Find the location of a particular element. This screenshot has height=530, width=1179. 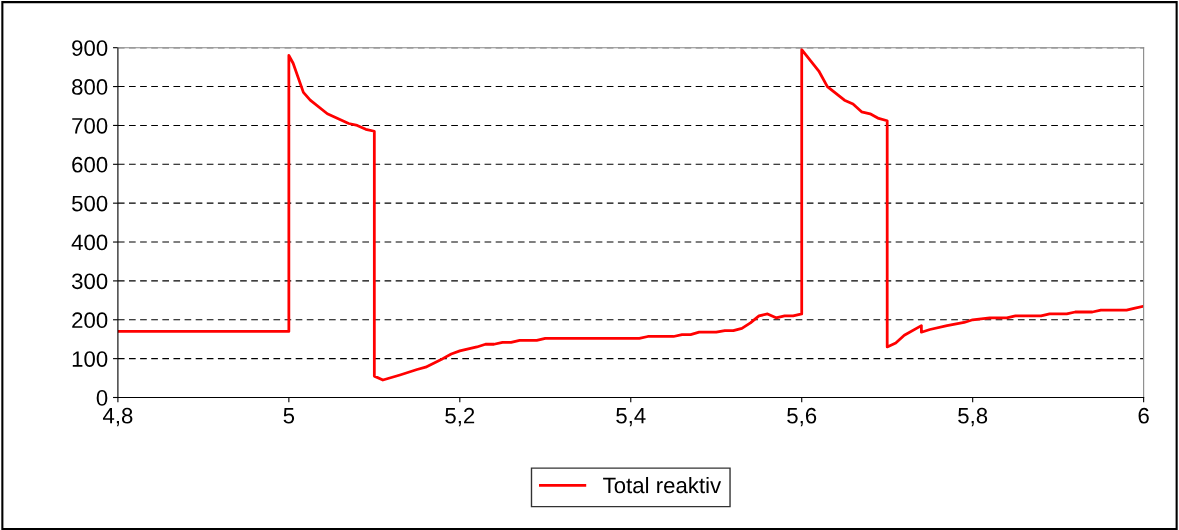

y-tick-label: 200 is located at coordinates (90, 320).